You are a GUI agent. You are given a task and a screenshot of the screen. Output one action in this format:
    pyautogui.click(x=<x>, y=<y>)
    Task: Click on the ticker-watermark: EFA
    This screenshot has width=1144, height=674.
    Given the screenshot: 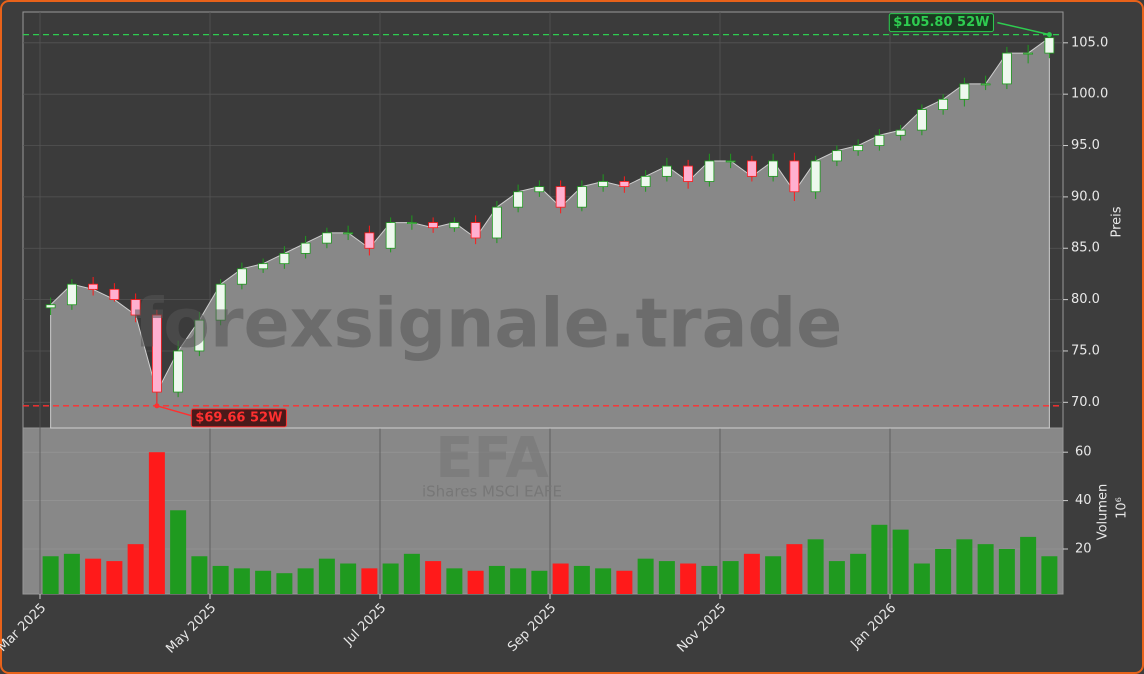 What is the action you would take?
    pyautogui.click(x=492, y=458)
    